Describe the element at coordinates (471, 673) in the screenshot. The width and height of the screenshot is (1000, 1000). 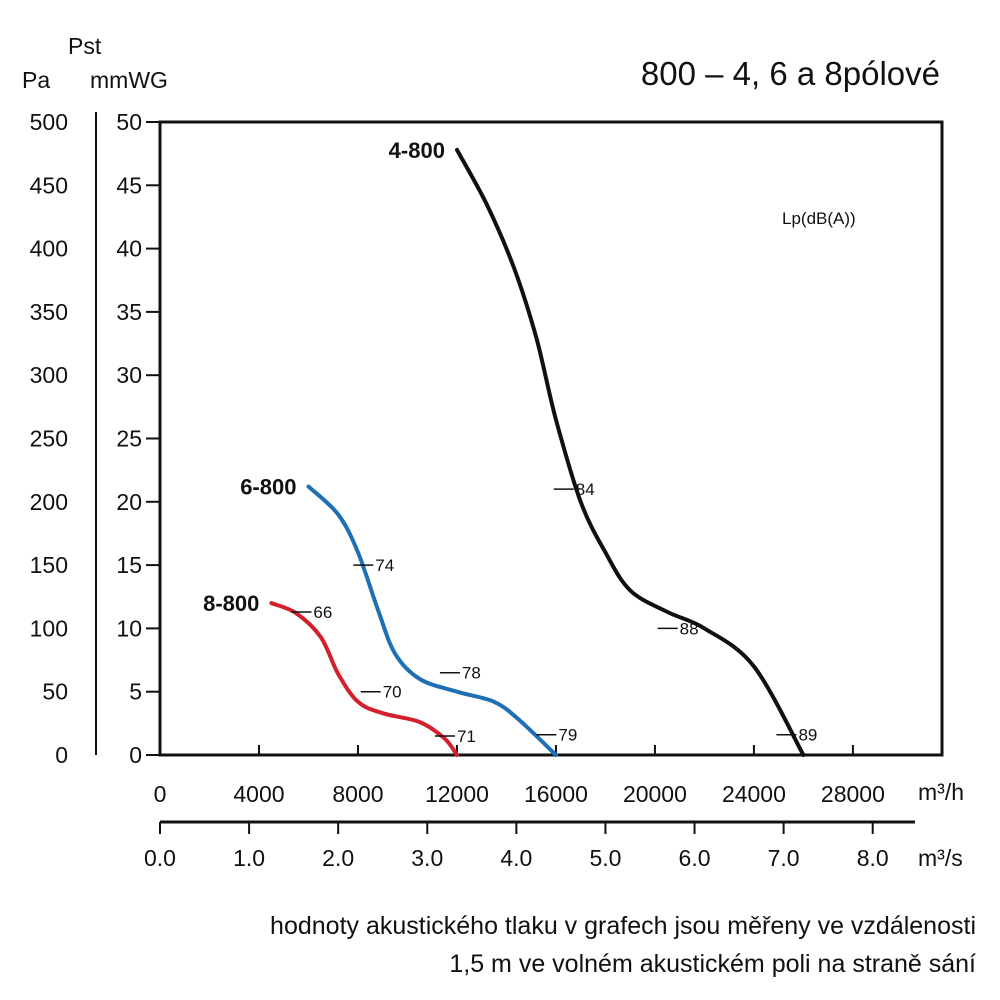
I see `noise-level-label: 78` at that location.